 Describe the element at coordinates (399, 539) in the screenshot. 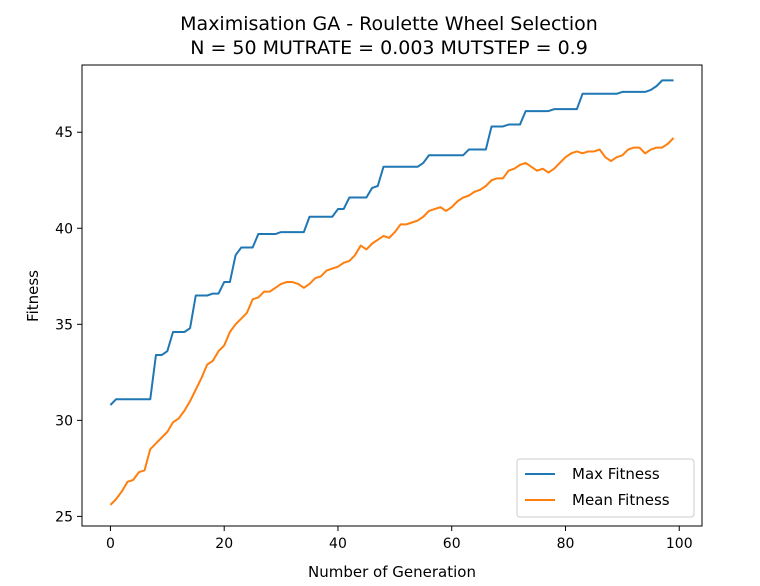

I see `x-axis: 0 20 40 60 80 100` at that location.